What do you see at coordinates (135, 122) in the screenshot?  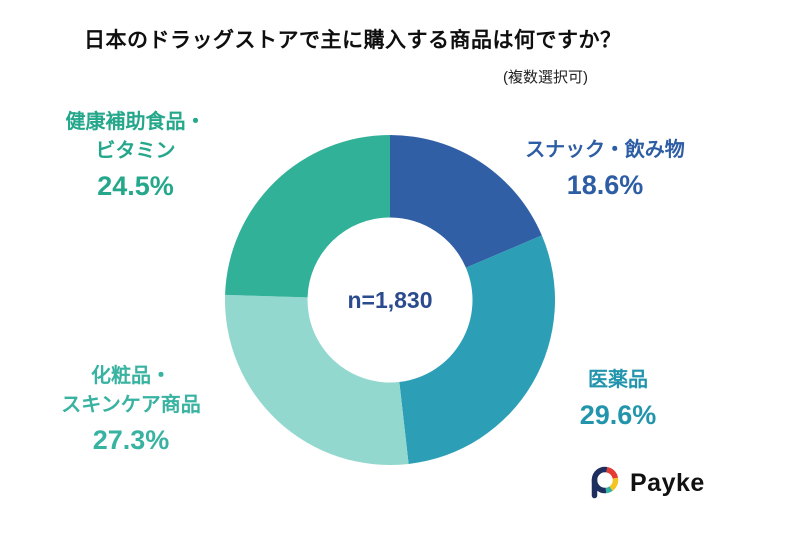 I see `label-supplements-line1: 健康補助食品・` at bounding box center [135, 122].